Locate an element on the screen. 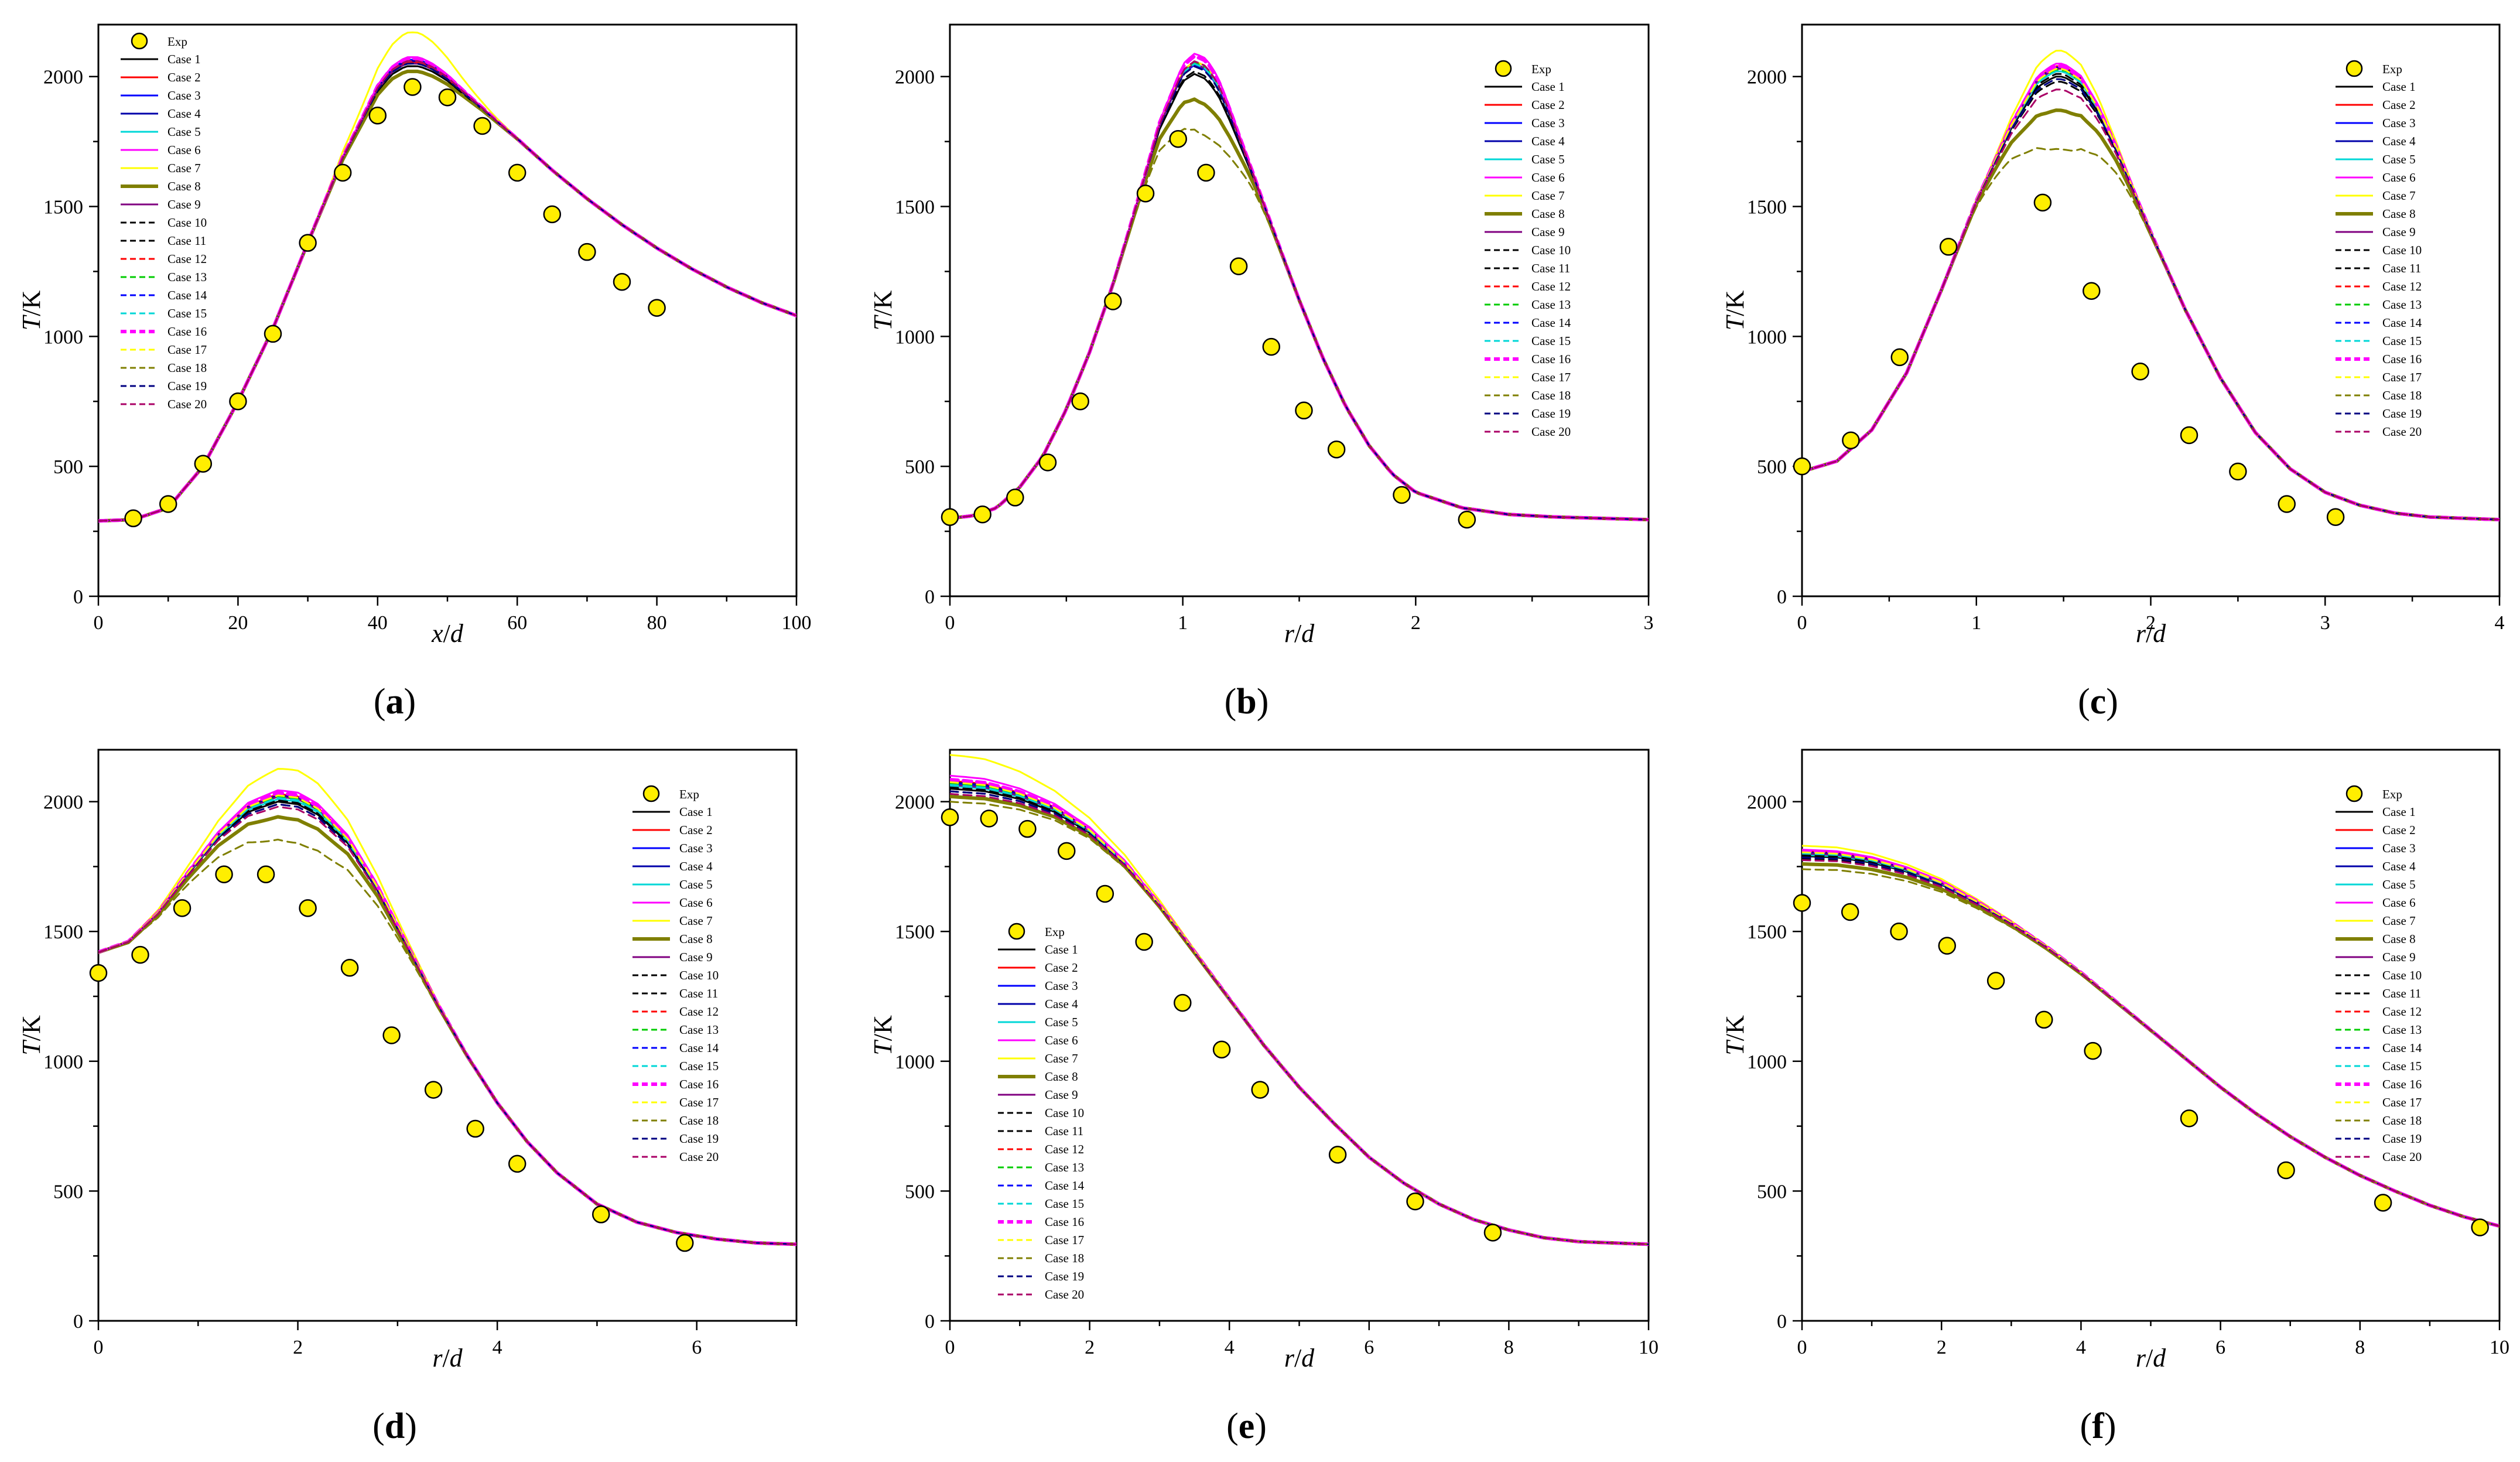 This screenshot has height=1462, width=2520. legend-label: Case 9 is located at coordinates (184, 204).